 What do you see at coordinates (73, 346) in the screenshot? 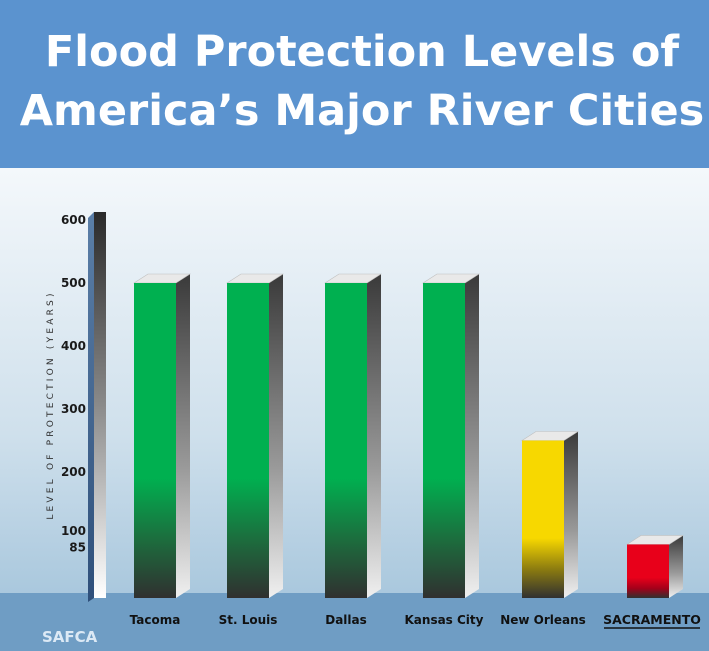
I see `y-tick-label: 400` at bounding box center [73, 346].